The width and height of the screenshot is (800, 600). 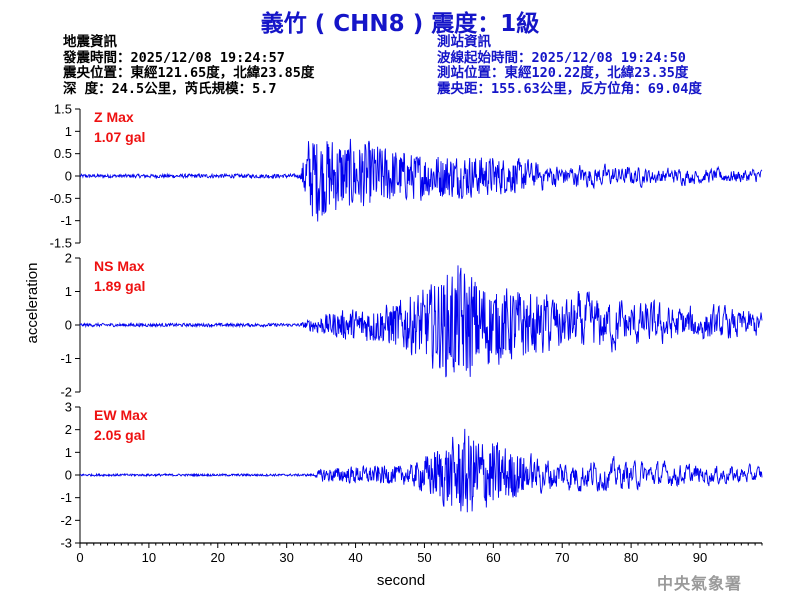 I want to click on waveform-start-time: 波線起始時間：2025/12/08 19:24:50, so click(x=561, y=57).